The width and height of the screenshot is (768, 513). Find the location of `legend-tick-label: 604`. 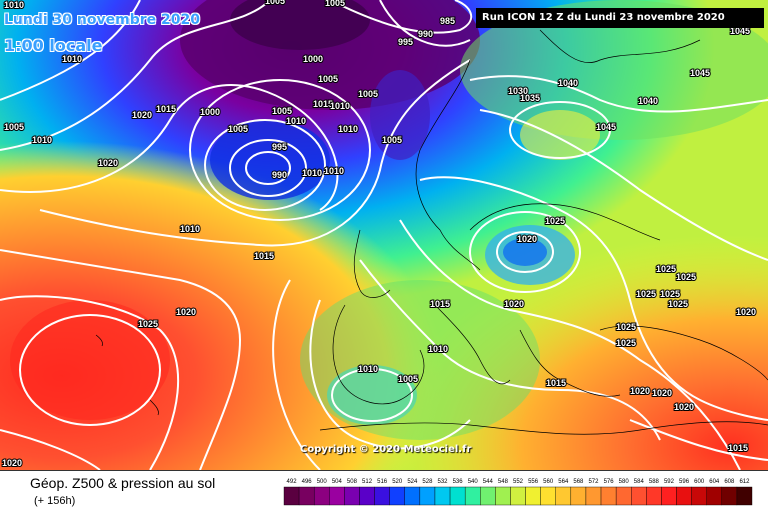

legend-tick-label: 604 is located at coordinates (714, 482).